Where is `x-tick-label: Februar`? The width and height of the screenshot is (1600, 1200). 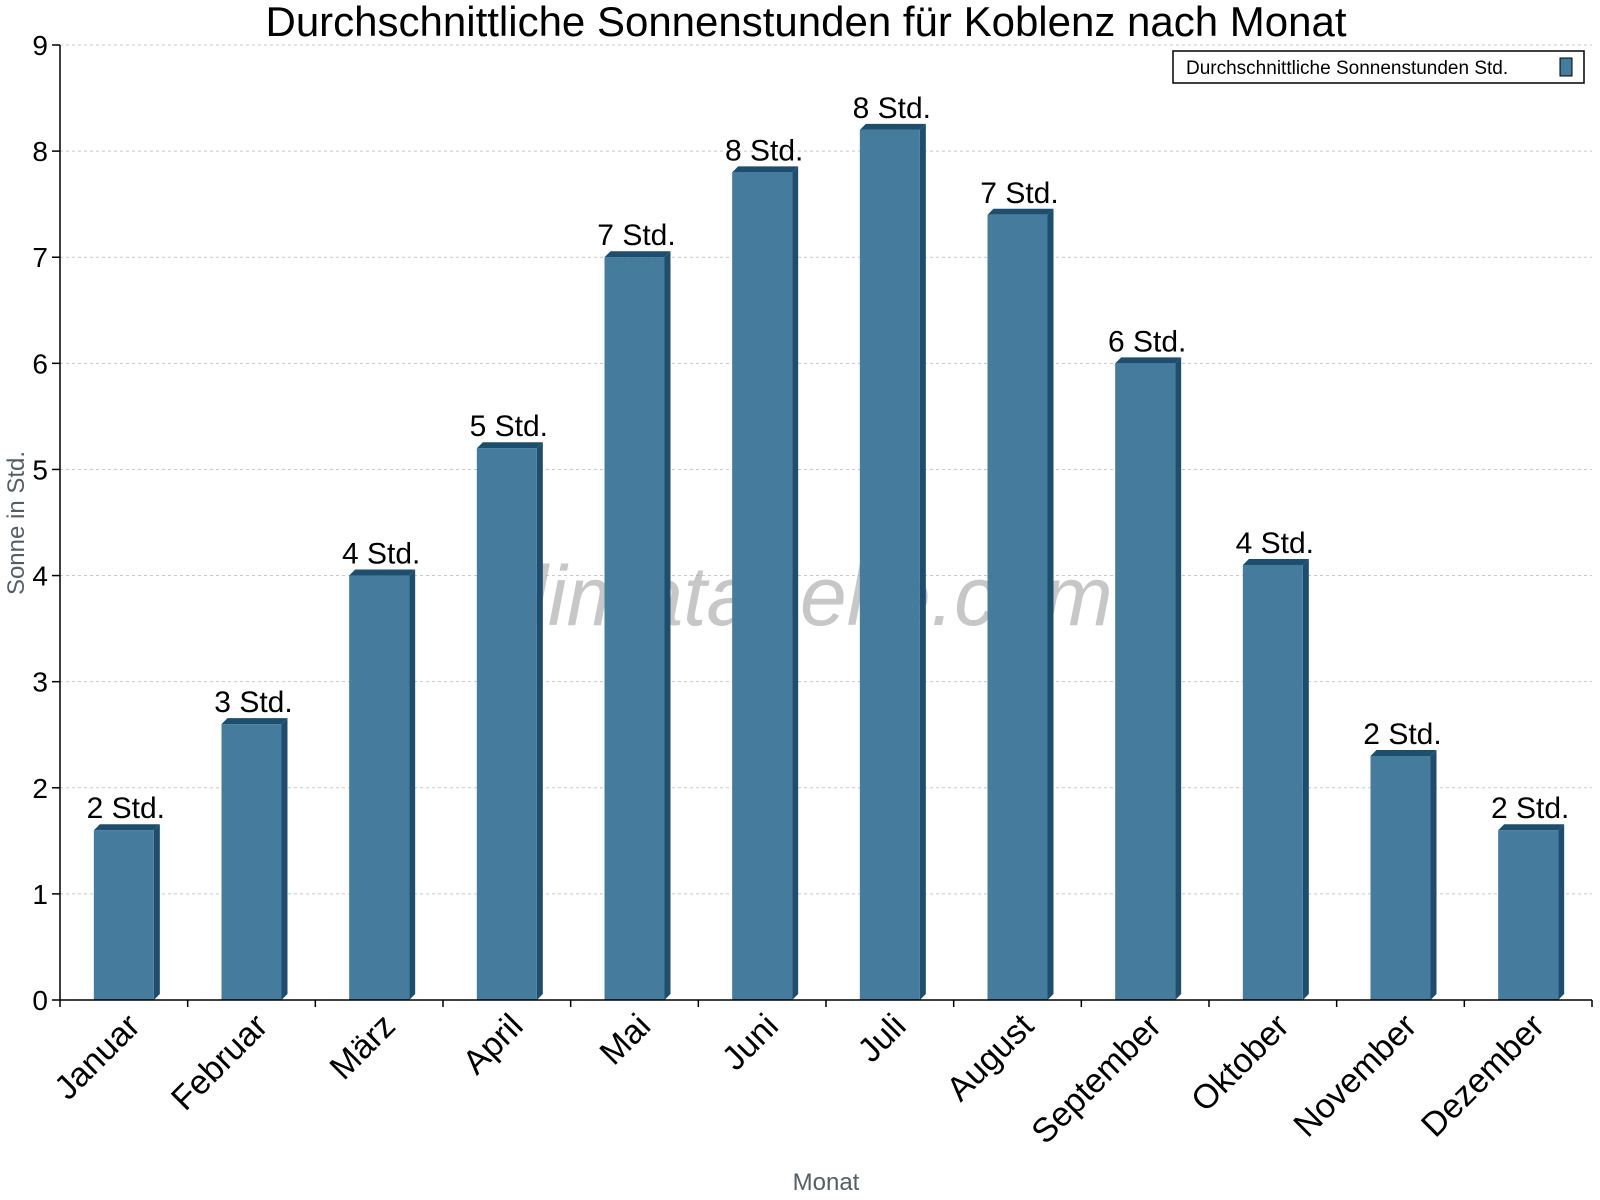 x-tick-label: Februar is located at coordinates (219, 1062).